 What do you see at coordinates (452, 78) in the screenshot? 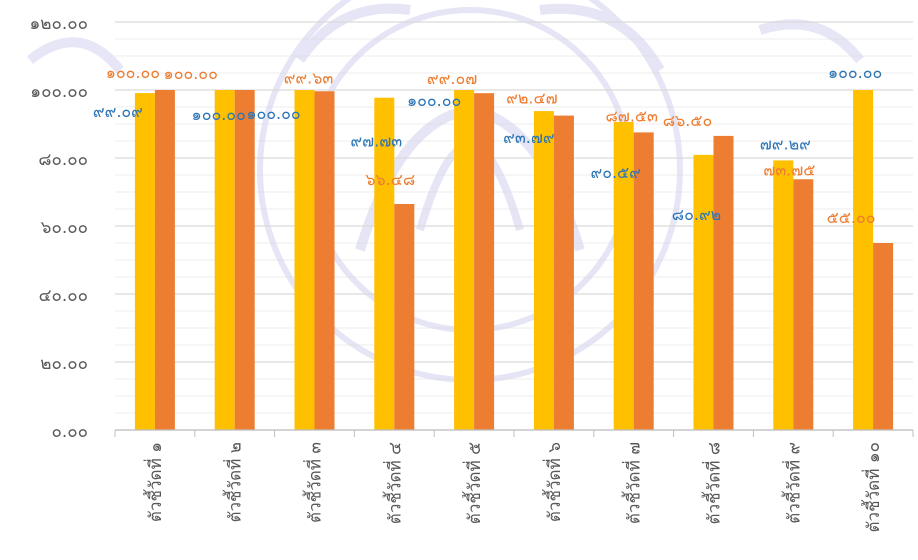
I see `data-label-series-2: ๙๙.๐๗` at bounding box center [452, 78].